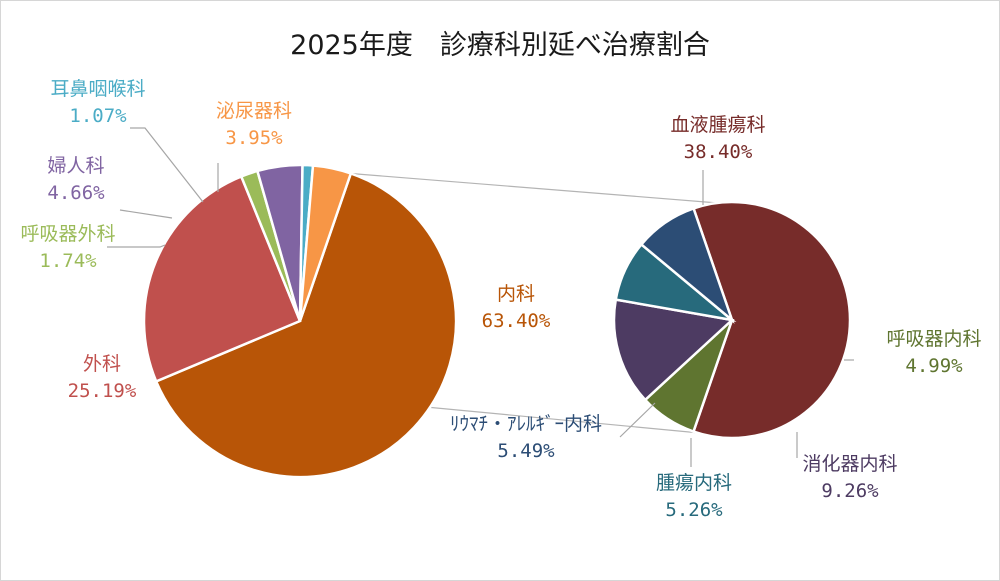  What do you see at coordinates (673, 350) in the screenshot?
I see `slice-shokaki` at bounding box center [673, 350].